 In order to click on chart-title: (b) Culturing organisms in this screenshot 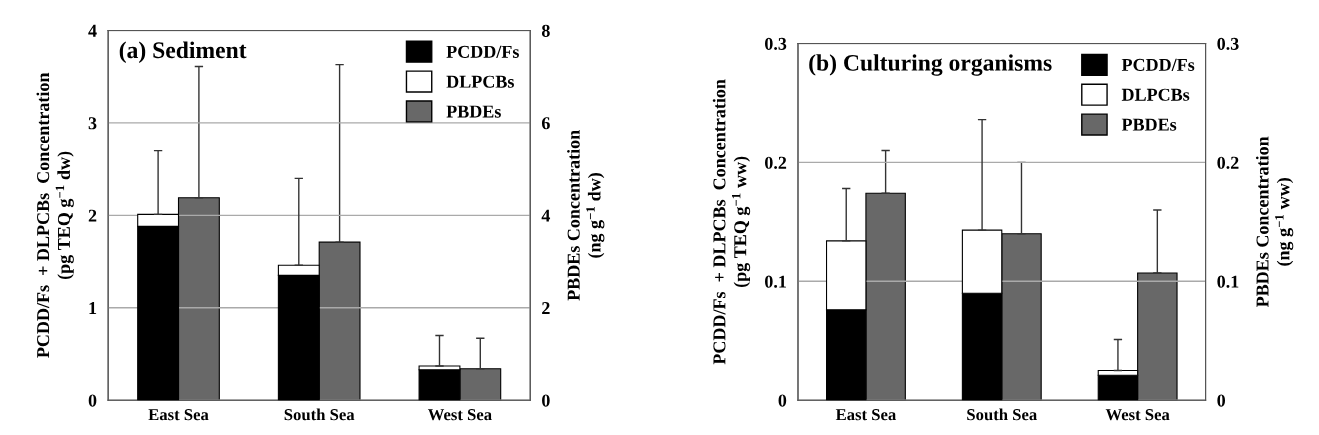, I will do `click(930, 65)`.